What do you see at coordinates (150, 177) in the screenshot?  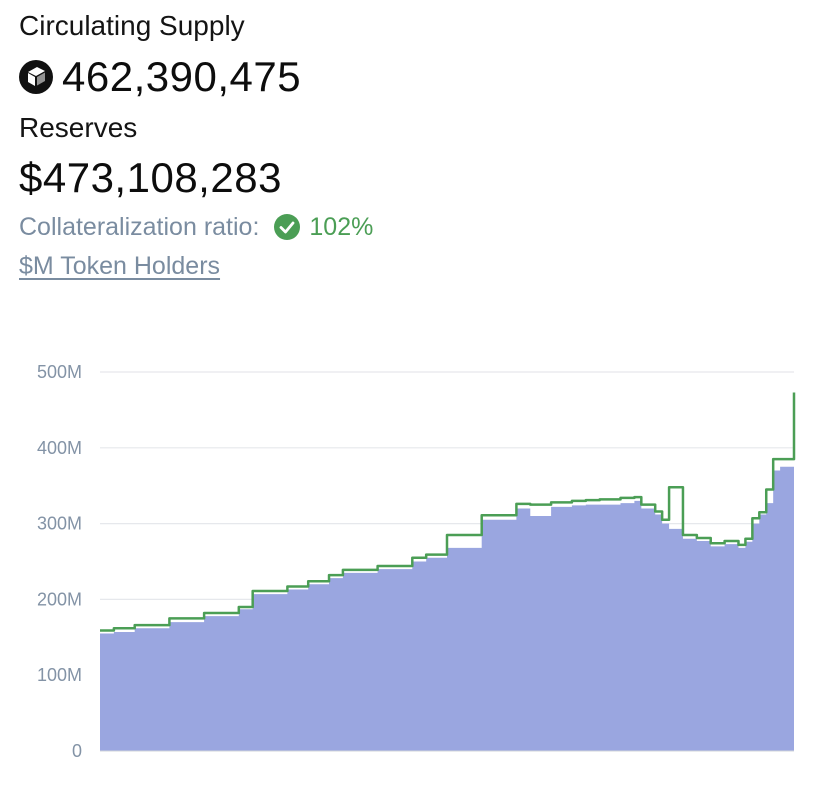 I see `reserves-value: $473,108,283` at bounding box center [150, 177].